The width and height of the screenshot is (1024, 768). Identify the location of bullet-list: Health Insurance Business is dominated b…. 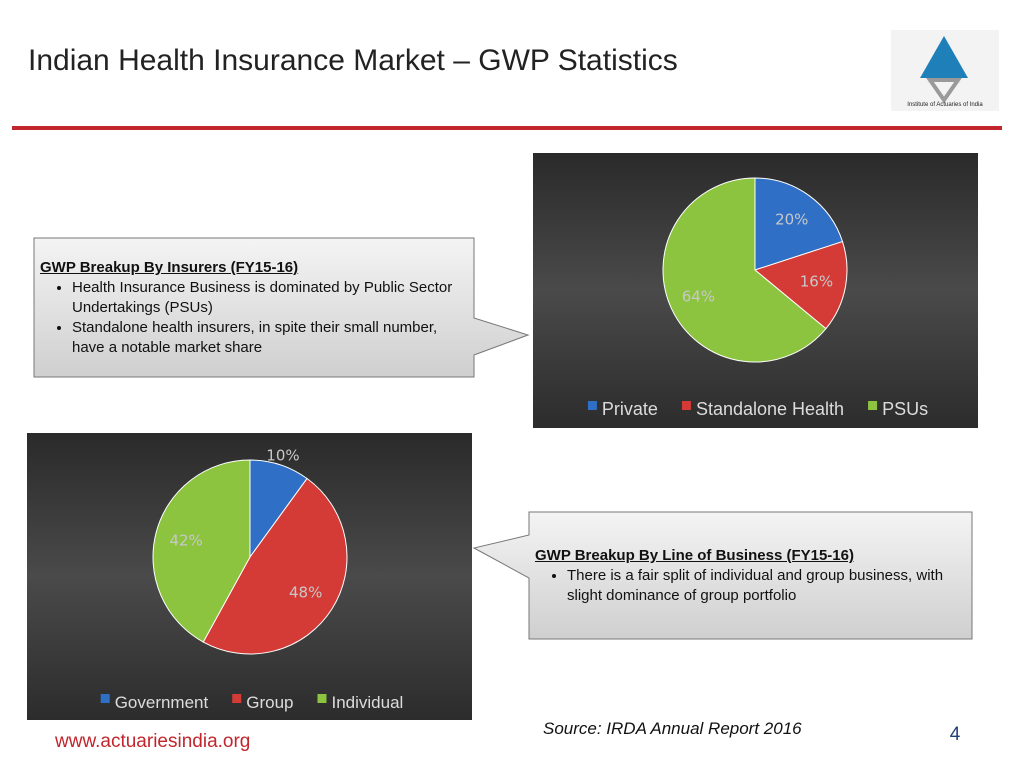
(252, 318).